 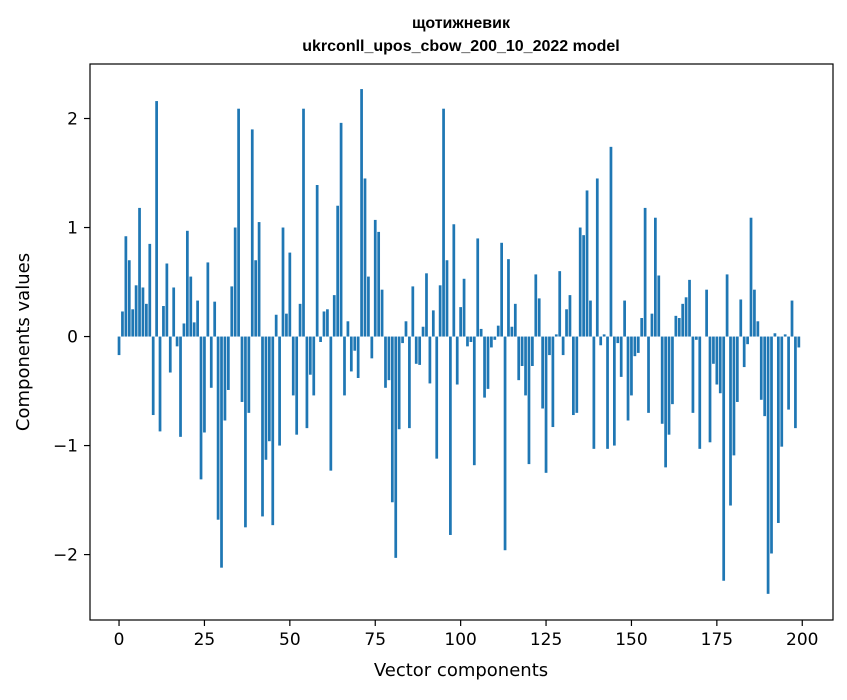 What do you see at coordinates (72, 120) in the screenshot?
I see `y-tick-label: 2` at bounding box center [72, 120].